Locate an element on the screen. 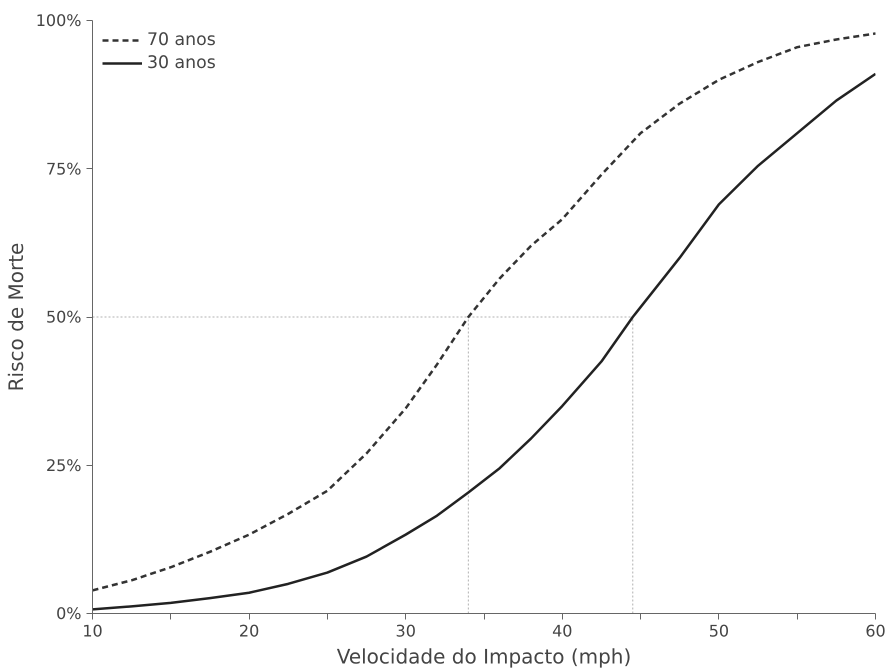 The height and width of the screenshot is (671, 895). x-tick-label: 40 is located at coordinates (562, 631).